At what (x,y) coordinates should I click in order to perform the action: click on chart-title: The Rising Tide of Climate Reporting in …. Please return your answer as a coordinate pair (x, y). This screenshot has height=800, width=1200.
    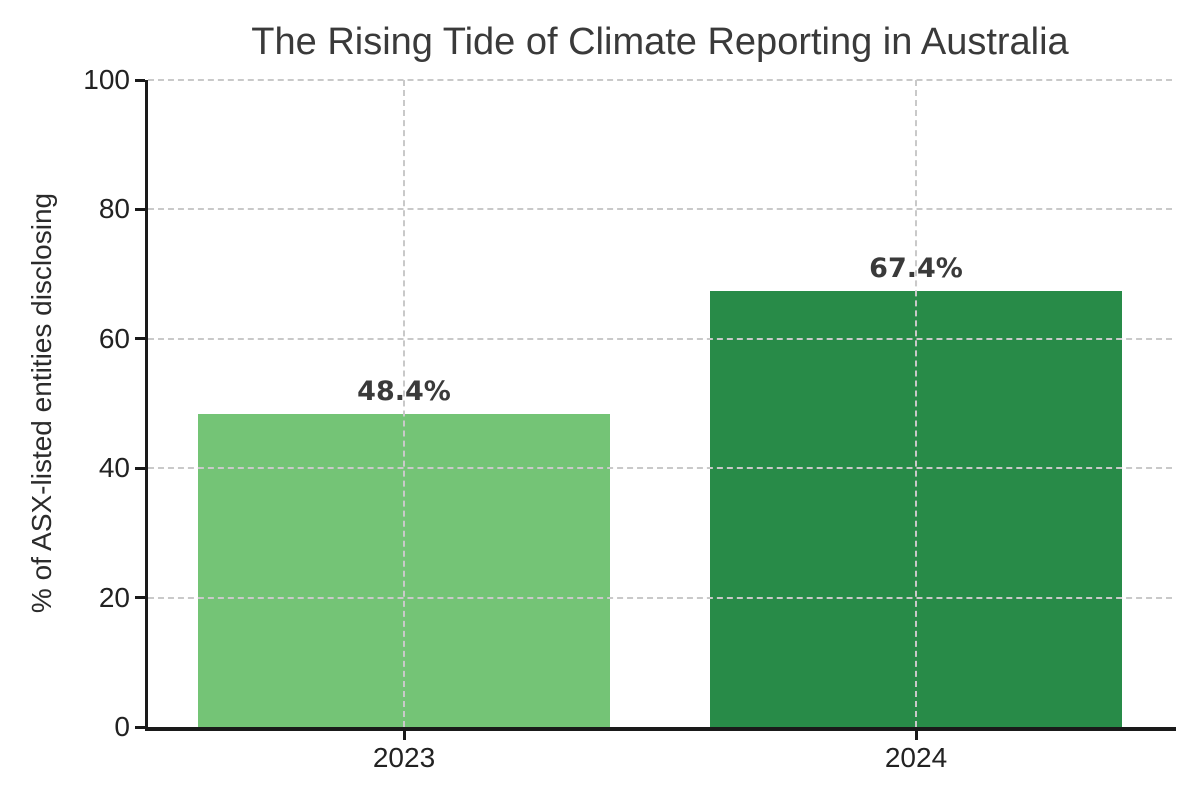
    Looking at the image, I should click on (660, 42).